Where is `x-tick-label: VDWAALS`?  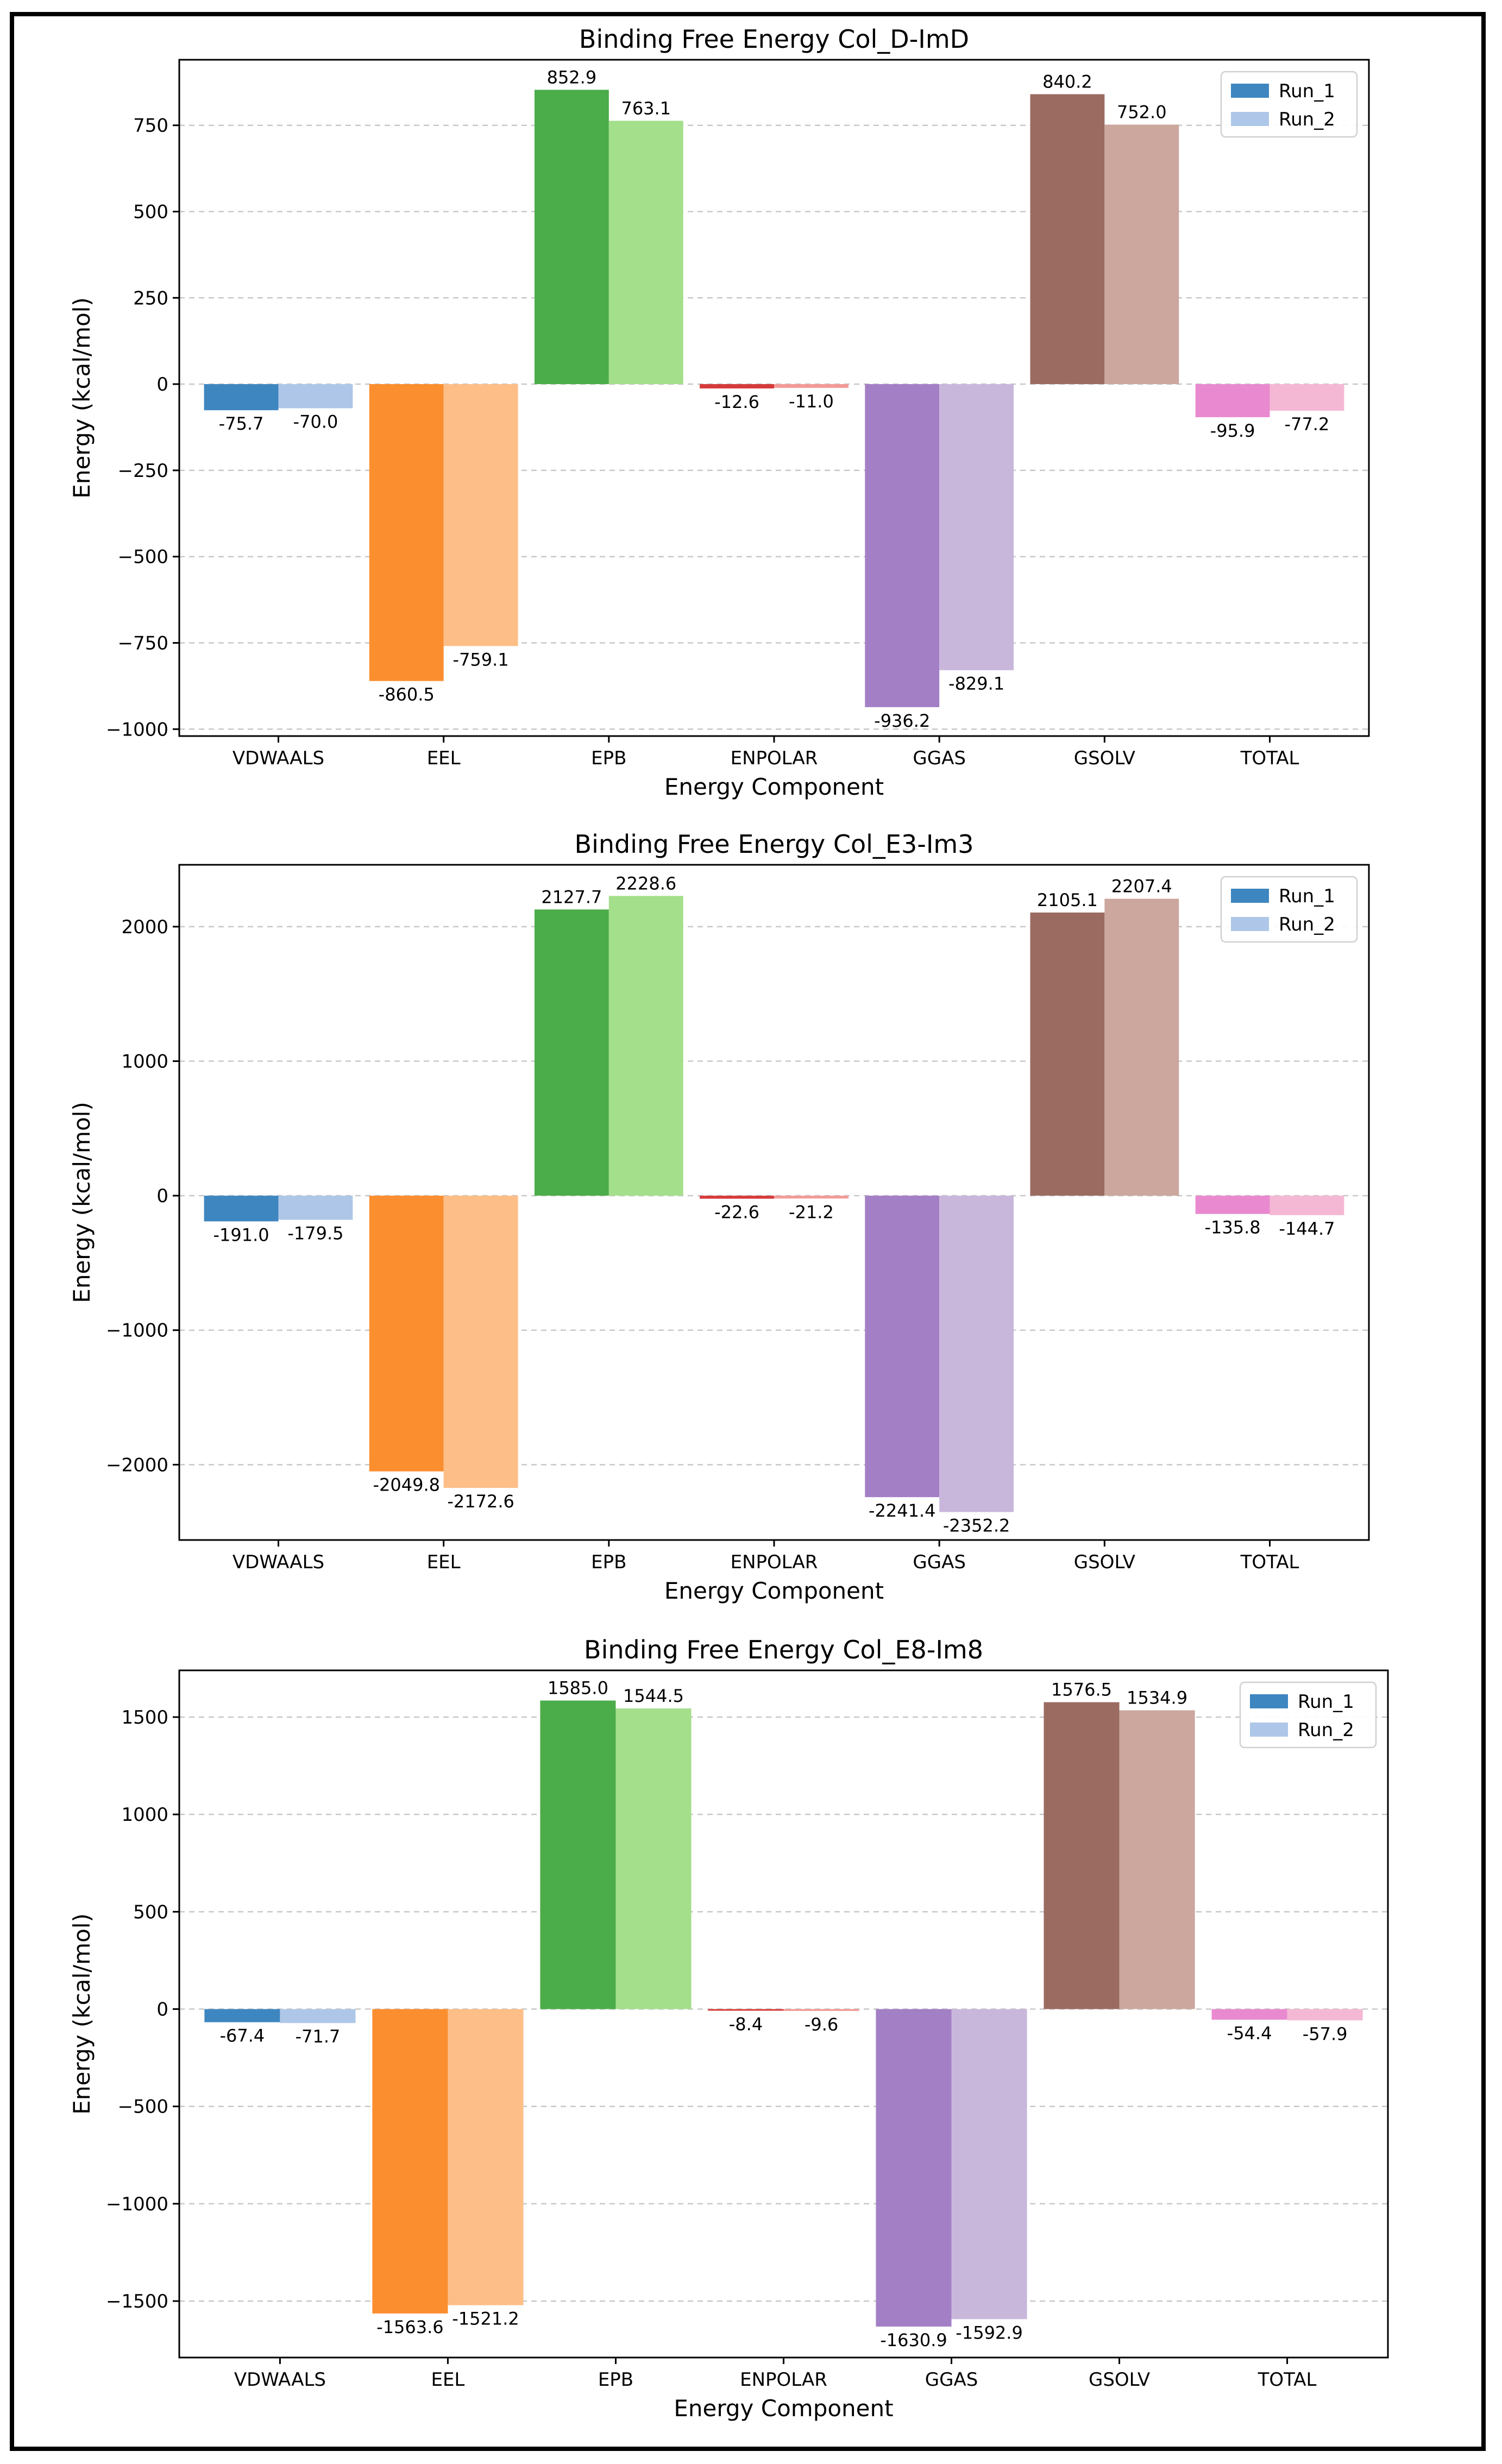
x-tick-label: VDWAALS is located at coordinates (280, 2380).